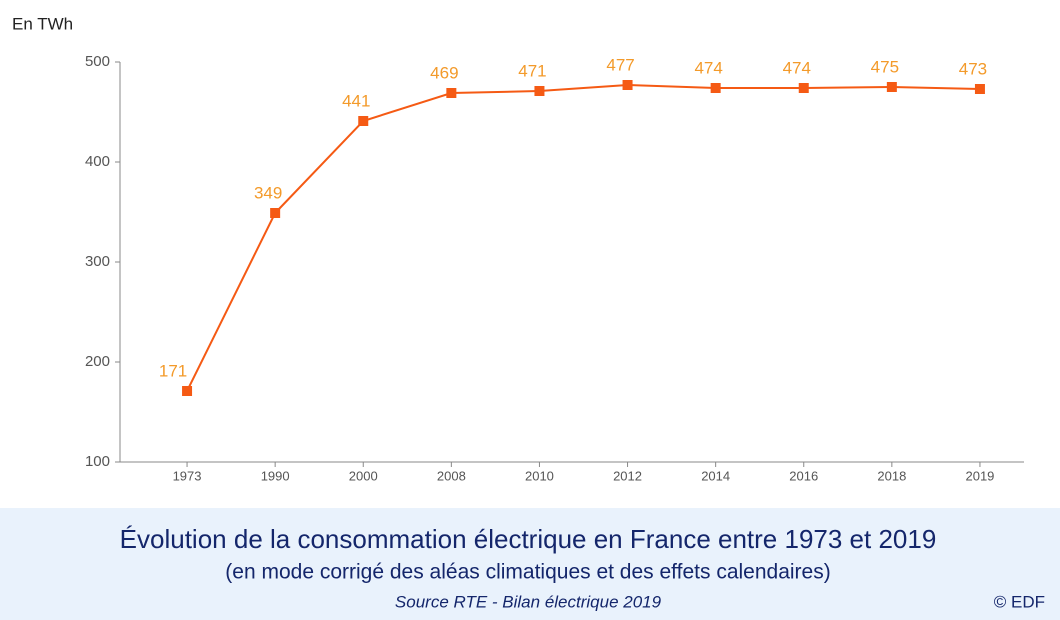 Image resolution: width=1060 pixels, height=620 pixels. I want to click on data-label: 349, so click(268, 192).